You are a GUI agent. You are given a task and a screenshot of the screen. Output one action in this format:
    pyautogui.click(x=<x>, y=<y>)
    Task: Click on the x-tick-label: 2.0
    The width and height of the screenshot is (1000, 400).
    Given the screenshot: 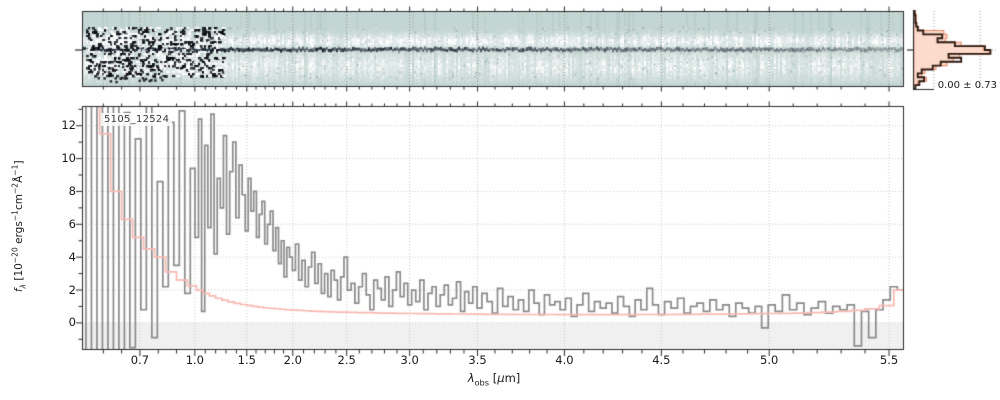 What is the action you would take?
    pyautogui.click(x=292, y=360)
    